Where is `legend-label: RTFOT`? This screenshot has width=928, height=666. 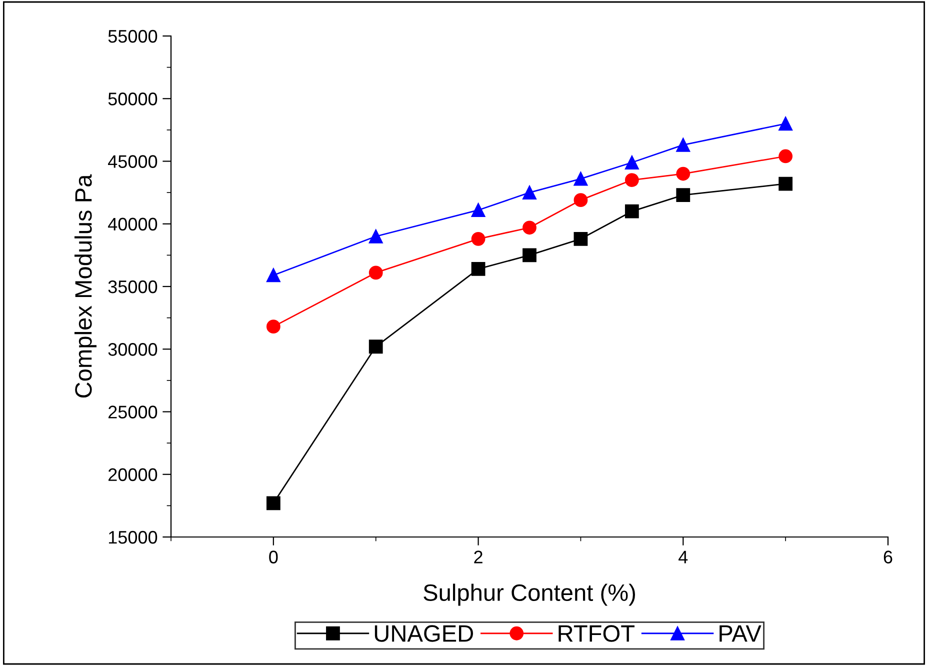 legend-label: RTFOT is located at coordinates (596, 633).